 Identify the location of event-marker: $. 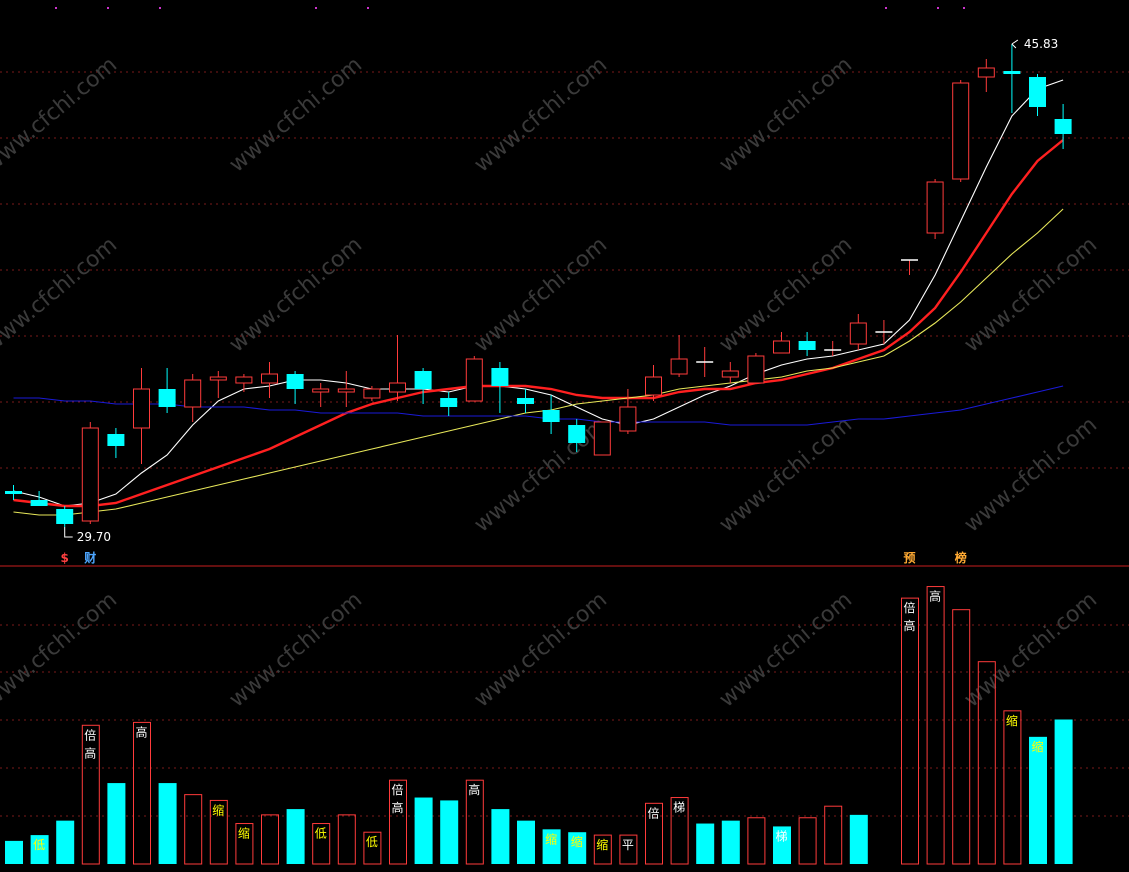
(65, 558).